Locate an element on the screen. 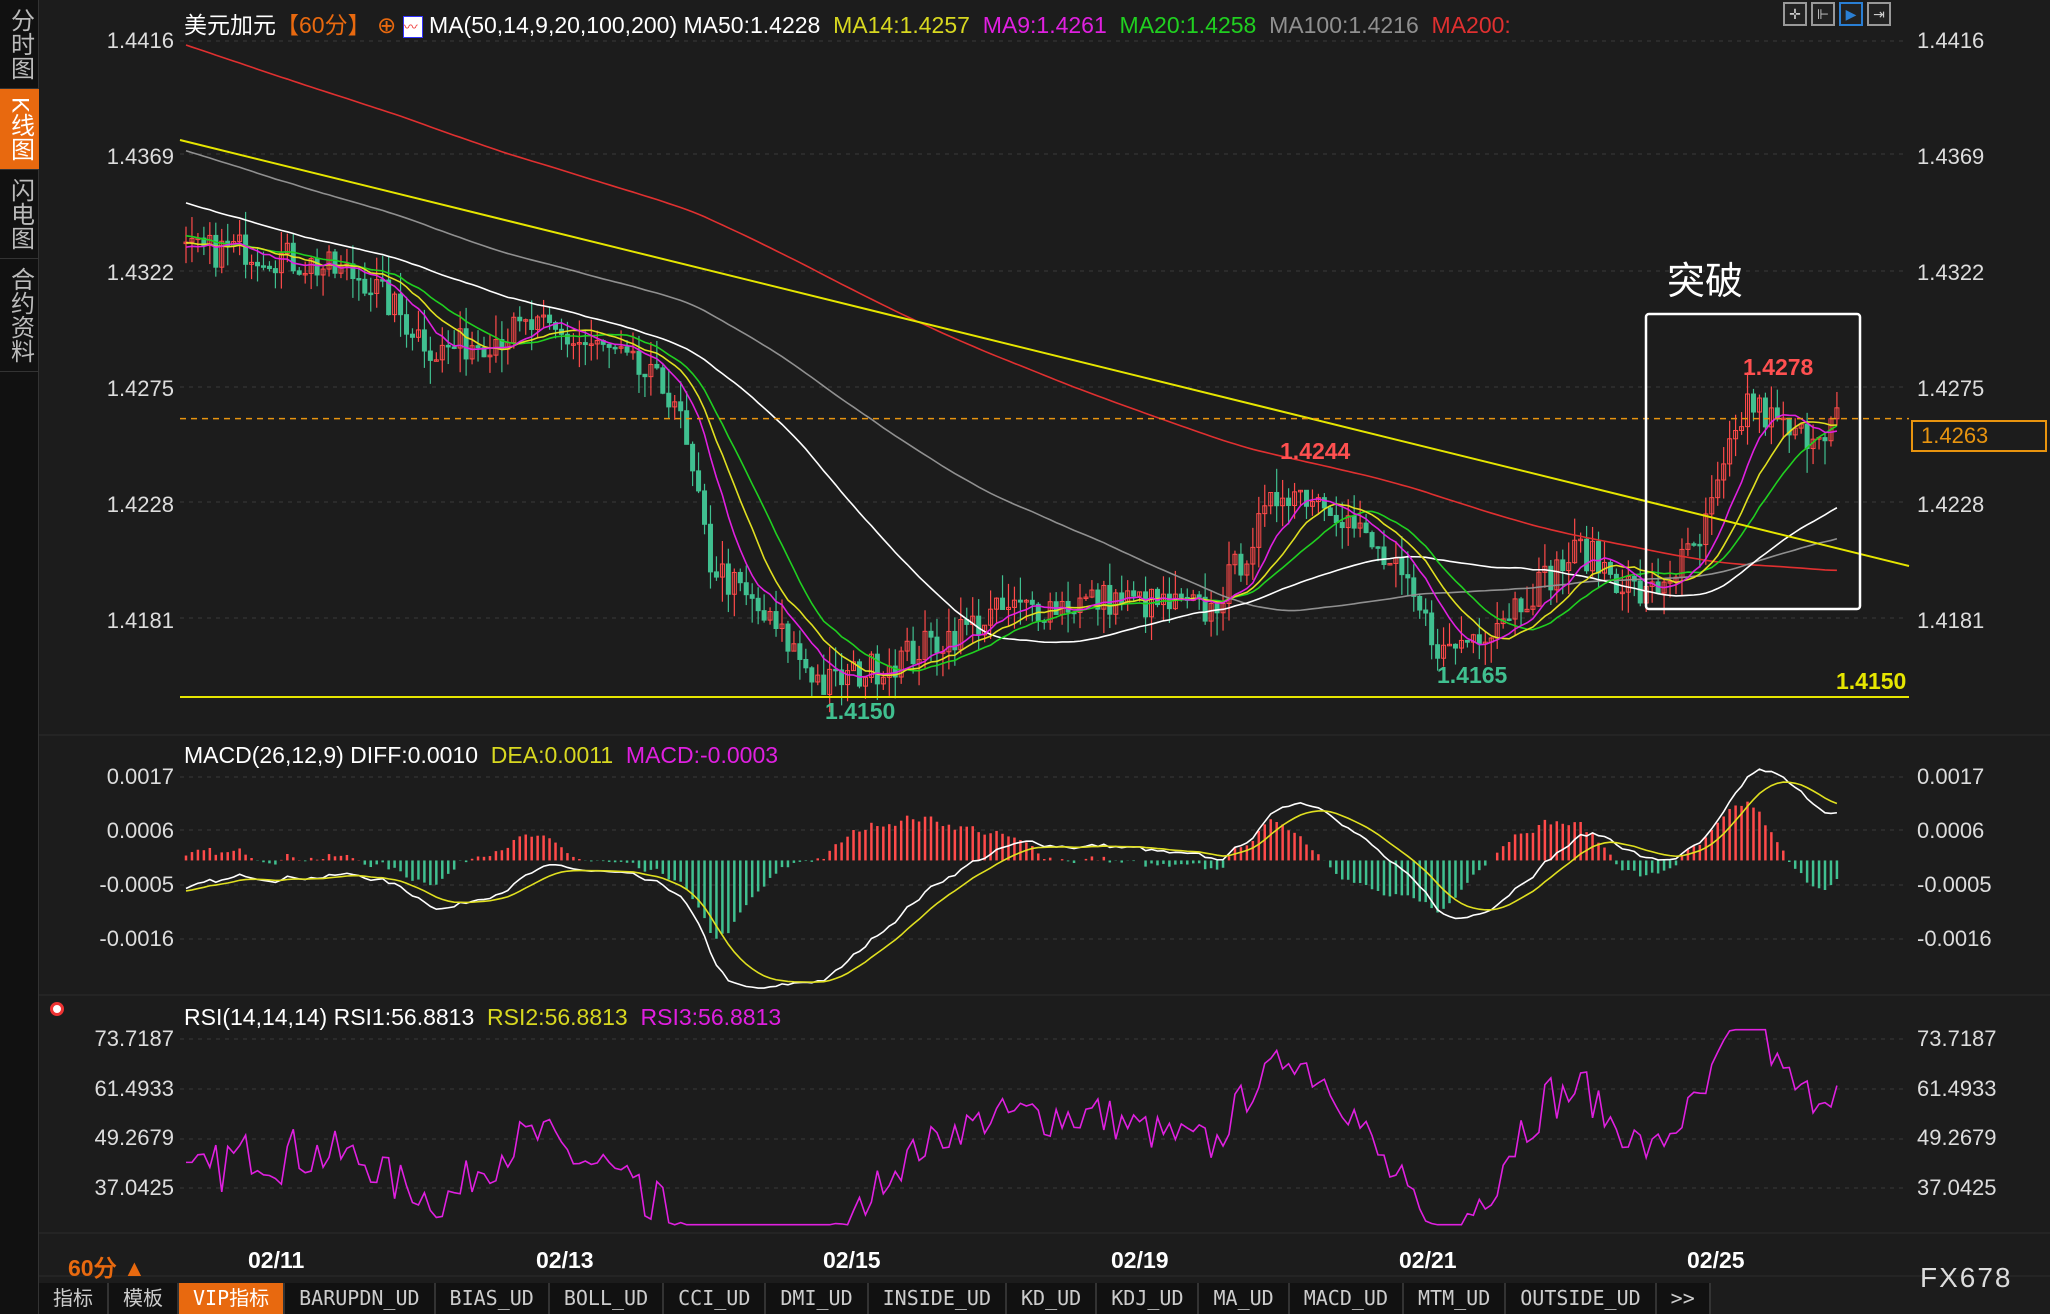 This screenshot has width=2050, height=1314. add-icon: ⊕ is located at coordinates (386, 25).